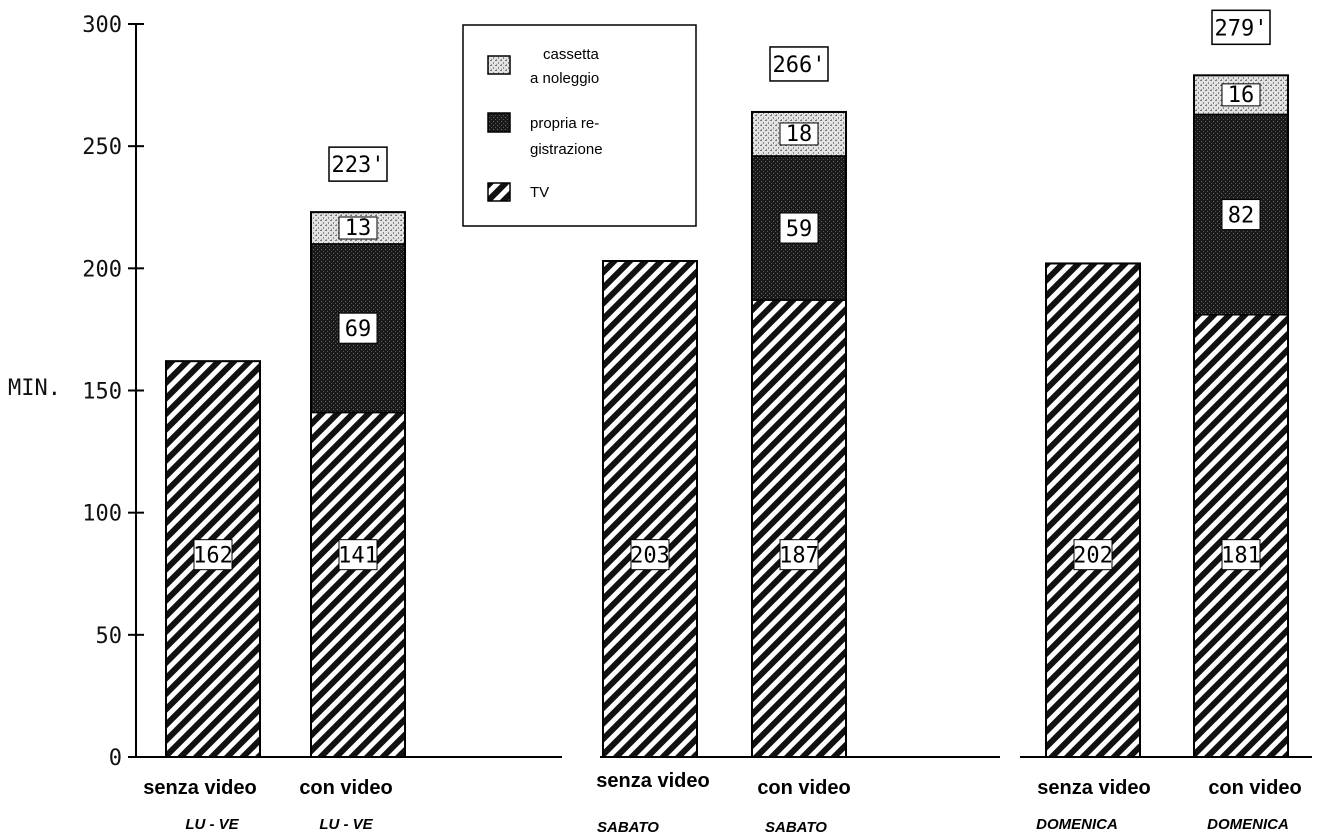 This screenshot has height=836, width=1327. Describe the element at coordinates (1077, 824) in the screenshot. I see `x-label-sub-5: DOMENICA` at that location.